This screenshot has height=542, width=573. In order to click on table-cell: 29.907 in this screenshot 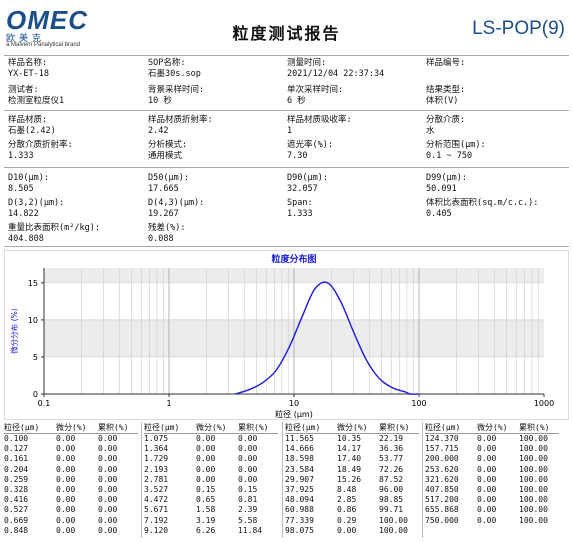, I will do `click(299, 479)`.